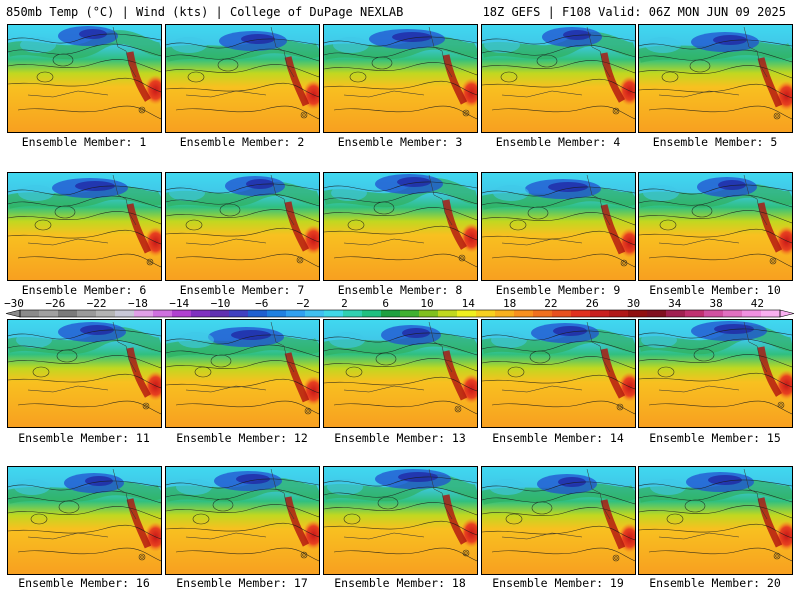  What do you see at coordinates (221, 303) in the screenshot?
I see `colorbar-tick-label: −10` at bounding box center [221, 303].